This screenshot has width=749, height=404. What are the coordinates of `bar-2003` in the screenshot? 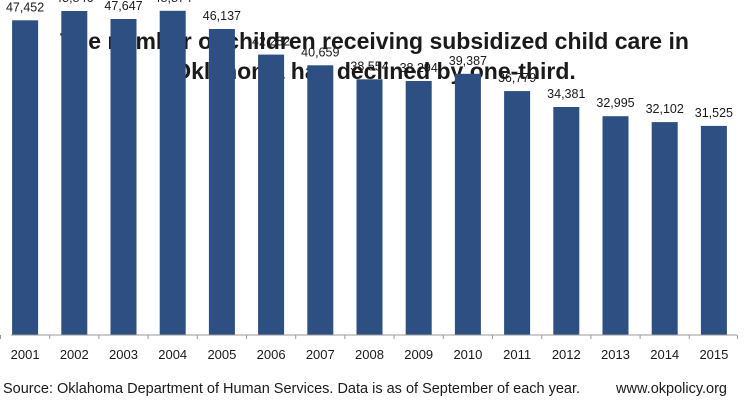 It's located at (123, 177).